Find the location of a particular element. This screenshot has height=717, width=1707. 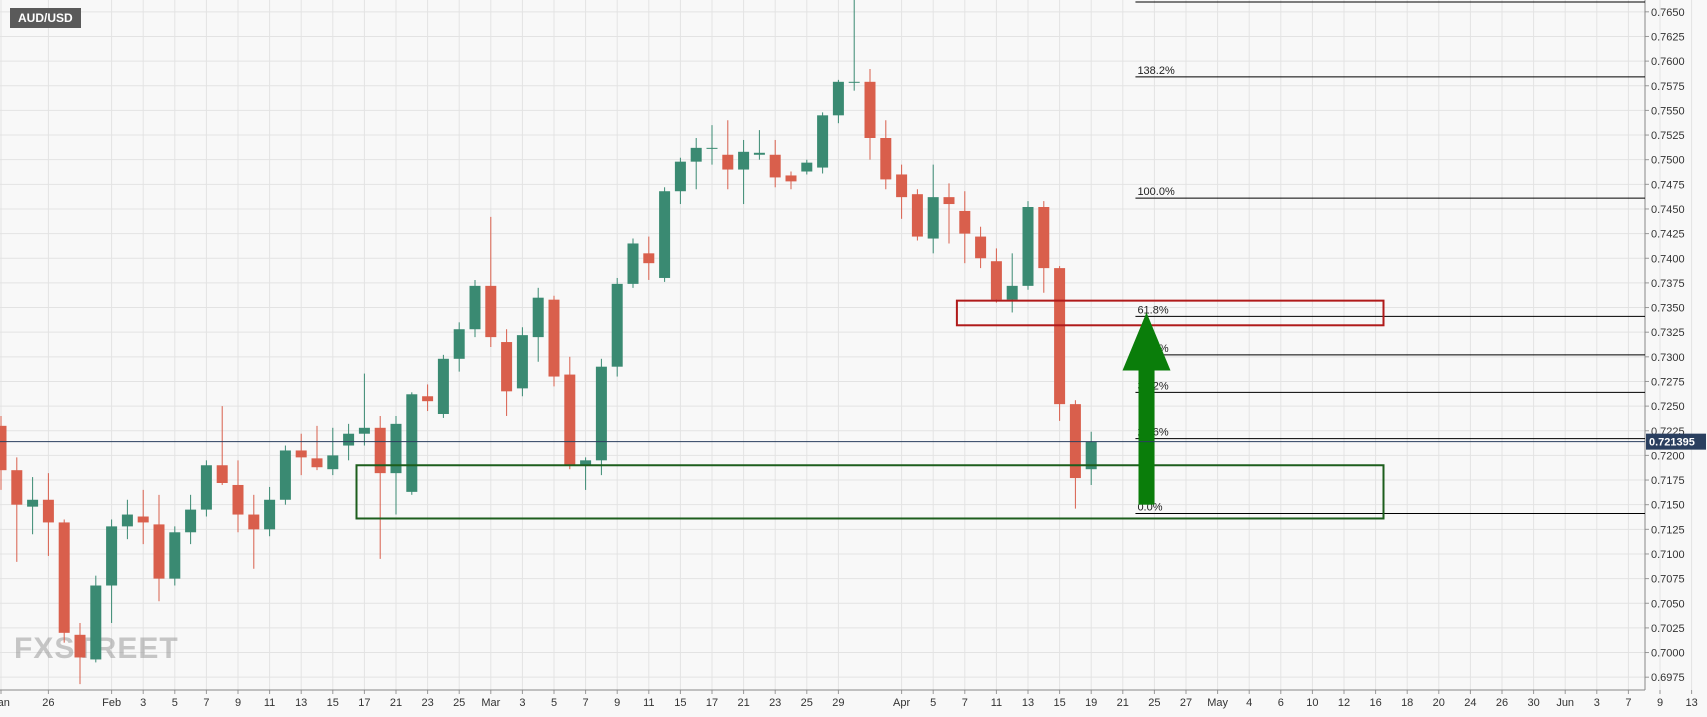

fib-label: 100.0% is located at coordinates (1156, 192).